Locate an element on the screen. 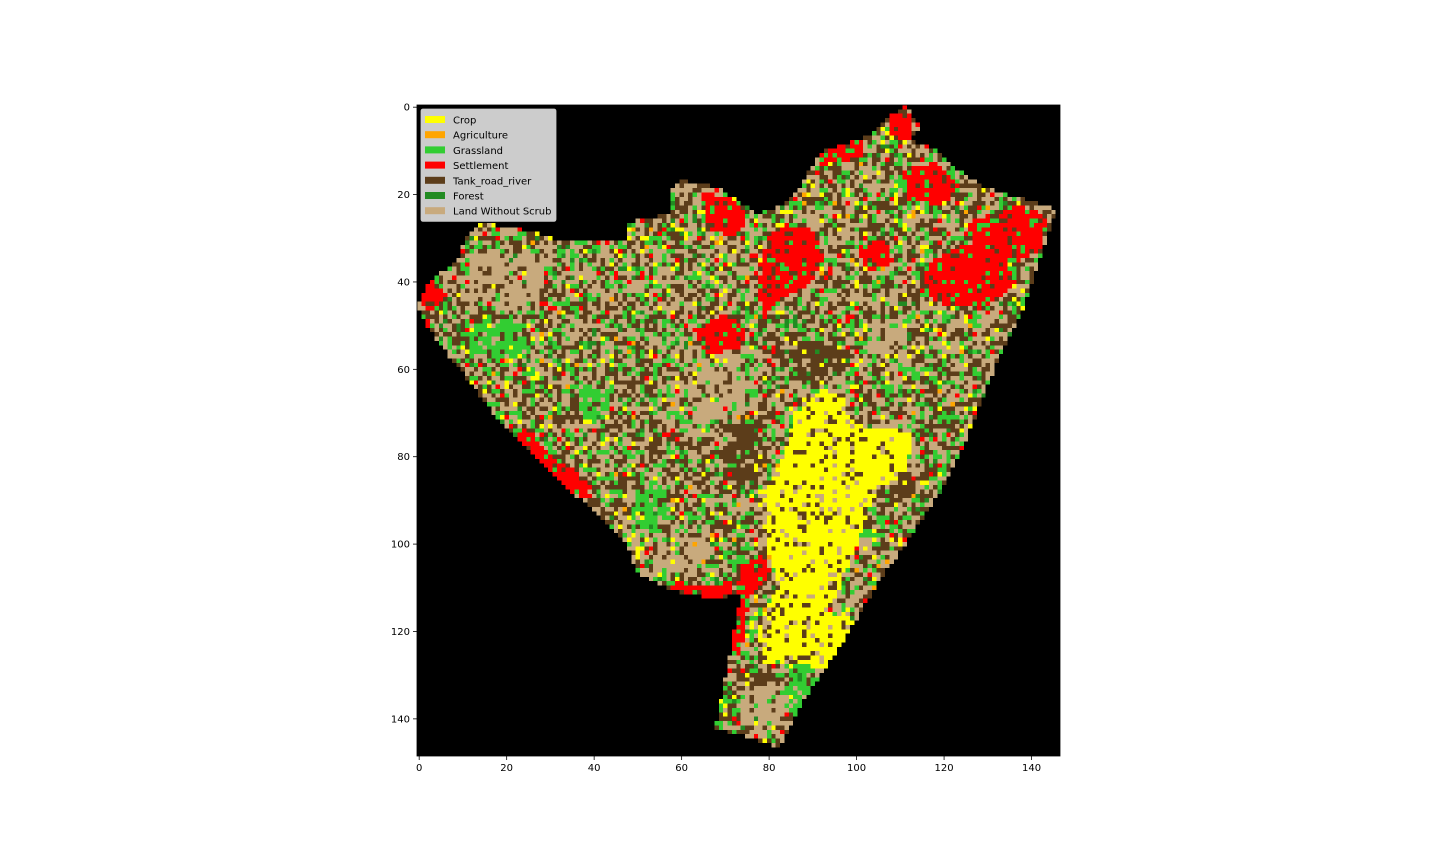  y-tick-label: 40 is located at coordinates (403, 282).